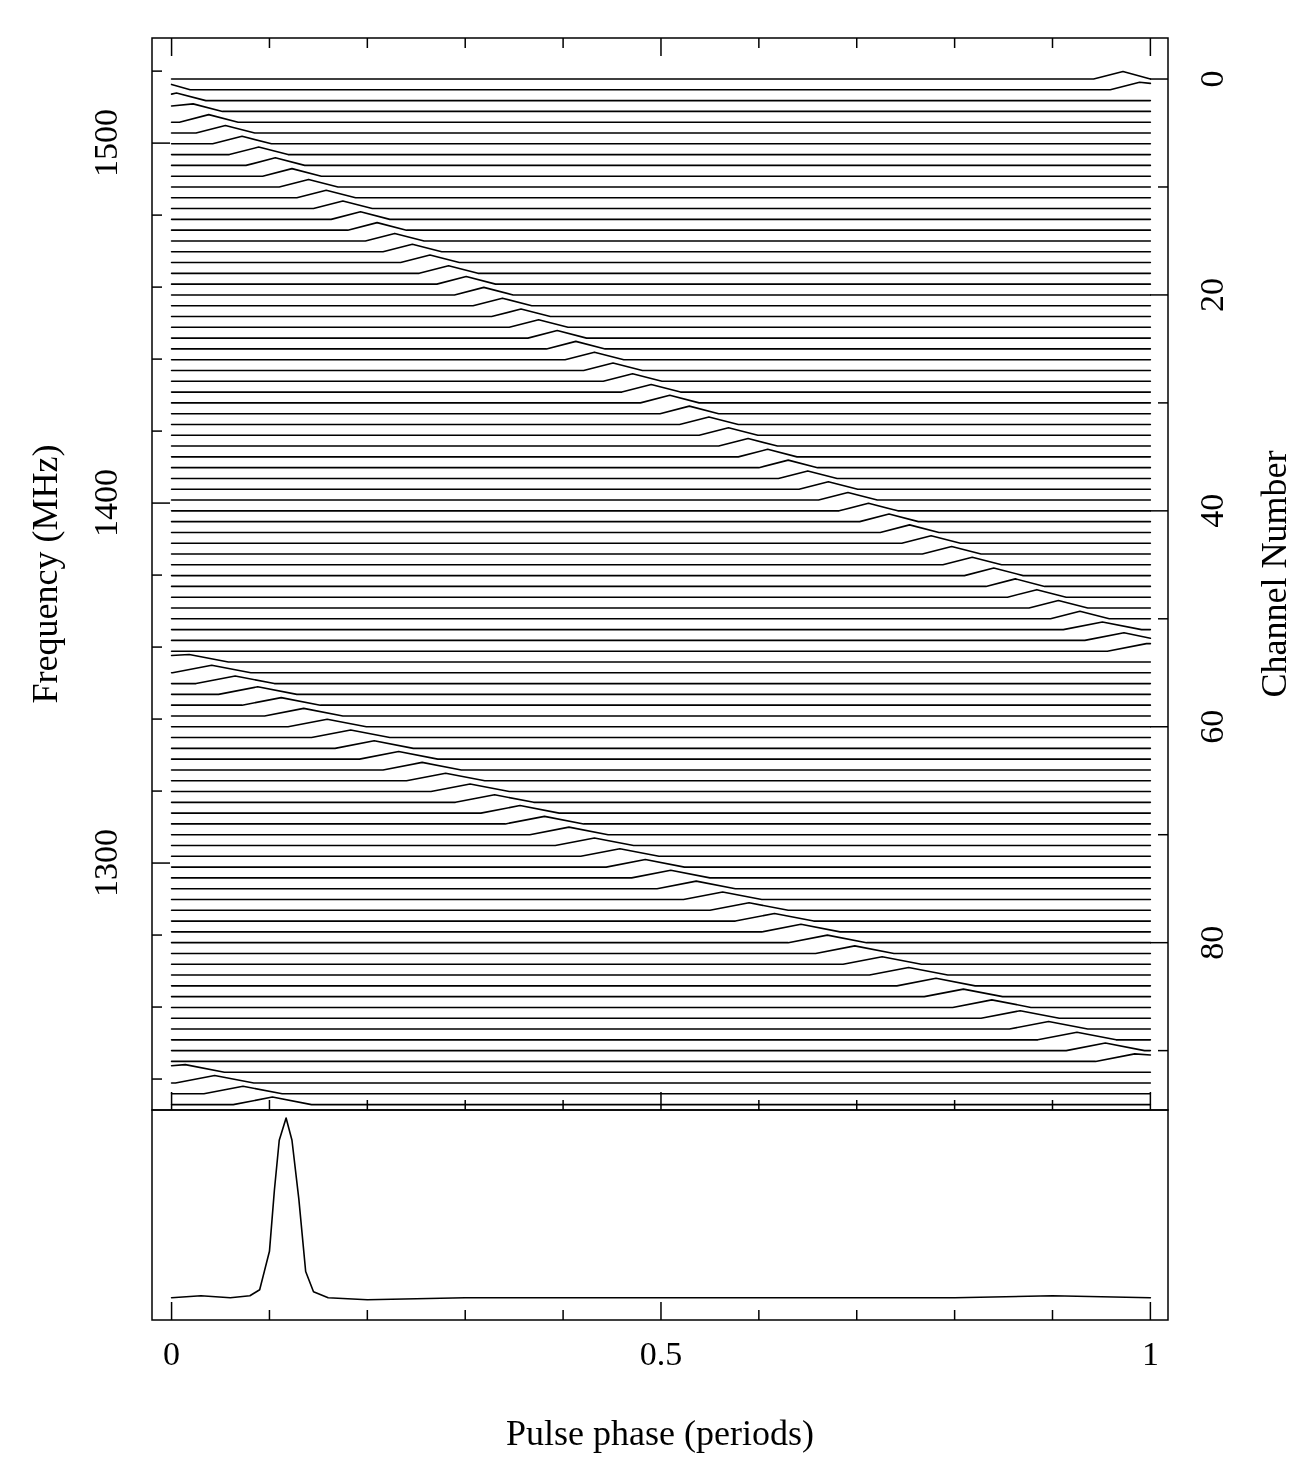  Describe the element at coordinates (1211, 79) in the screenshot. I see `y2-tick-label: 0` at that location.